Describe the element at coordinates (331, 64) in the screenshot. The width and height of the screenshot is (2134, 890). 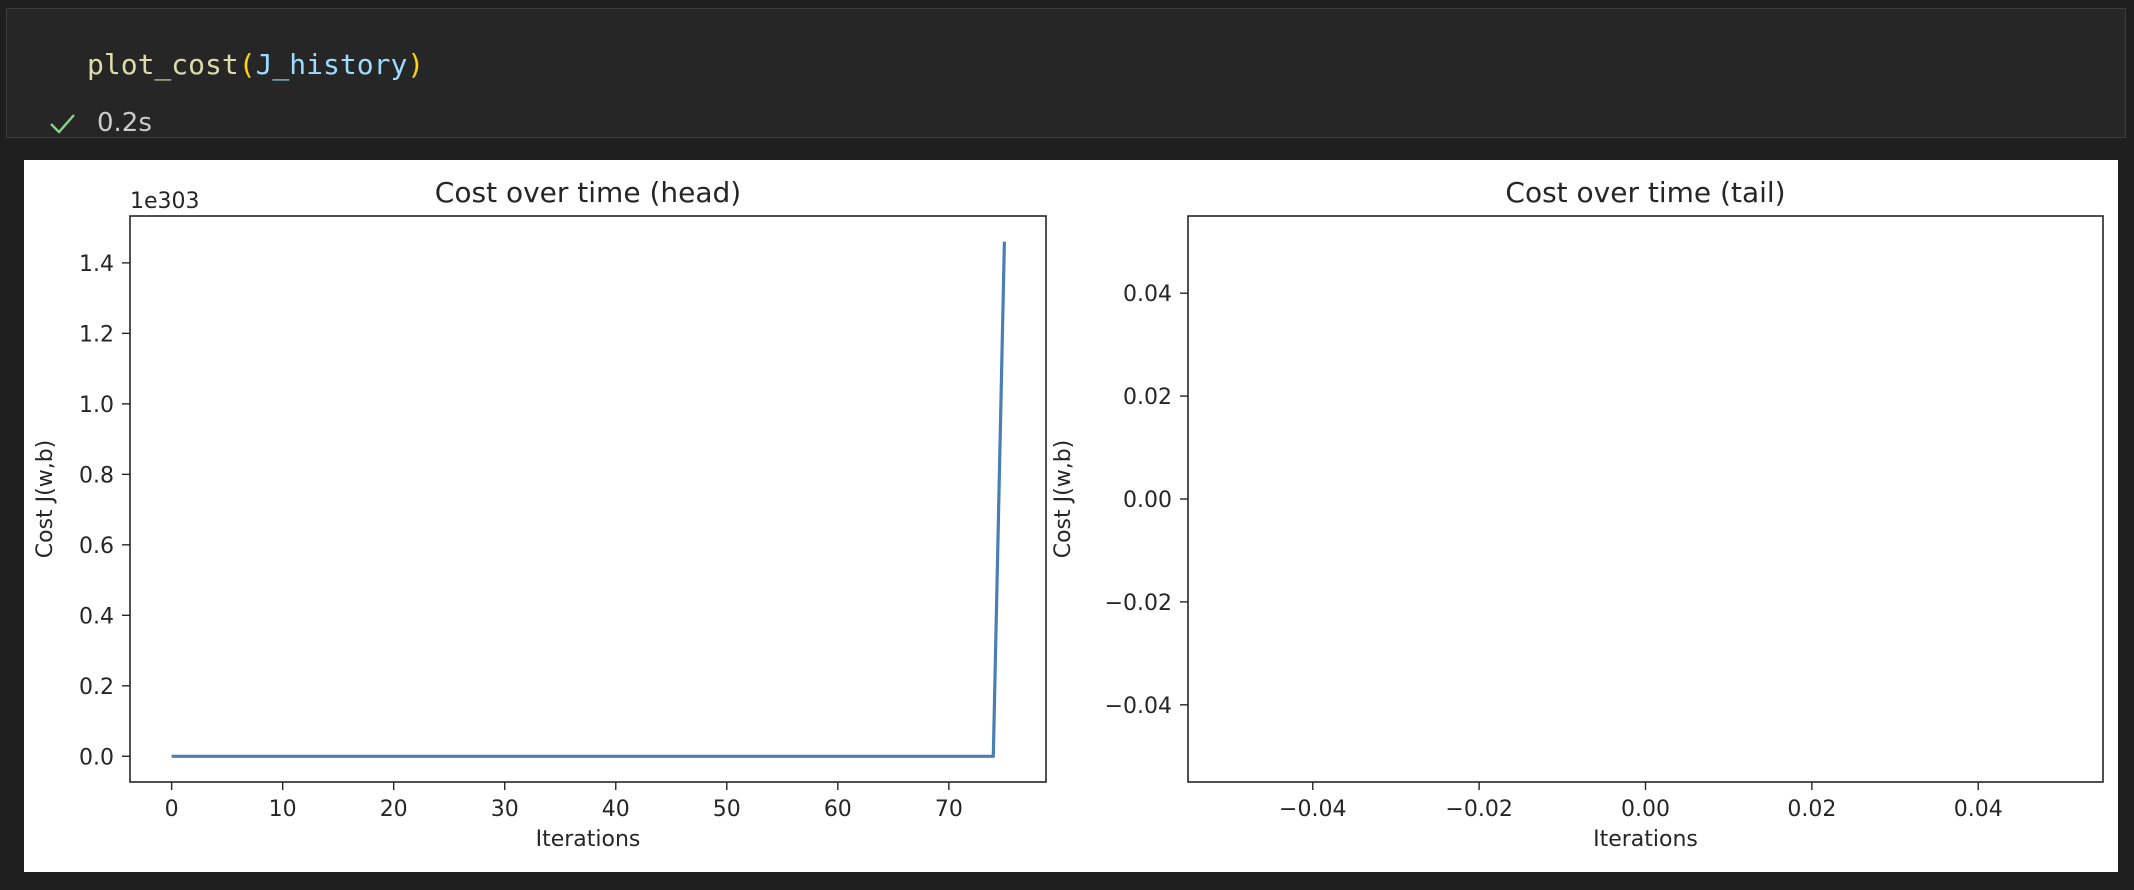
I see `argument-name: J_history` at that location.